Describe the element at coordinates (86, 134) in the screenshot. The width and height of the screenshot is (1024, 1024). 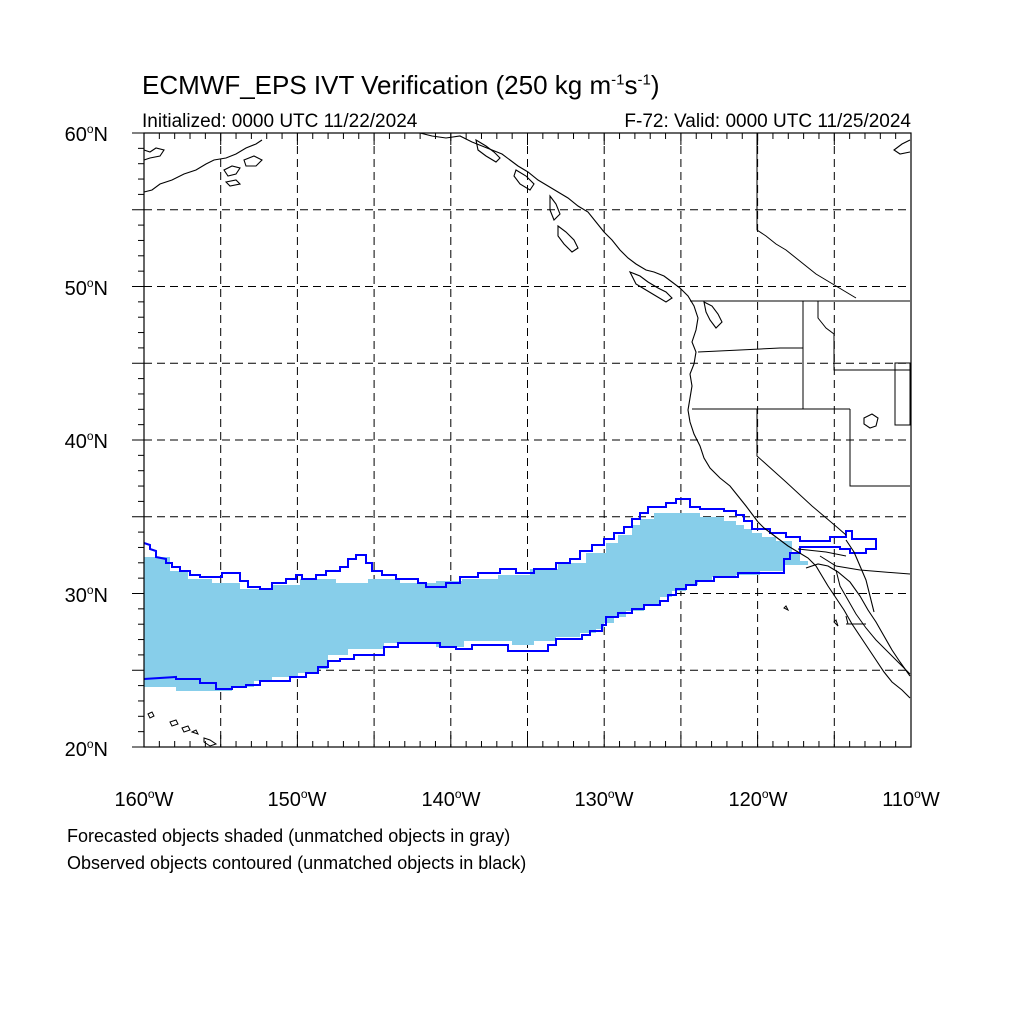
I see `lat-label-60n: 60oN` at that location.